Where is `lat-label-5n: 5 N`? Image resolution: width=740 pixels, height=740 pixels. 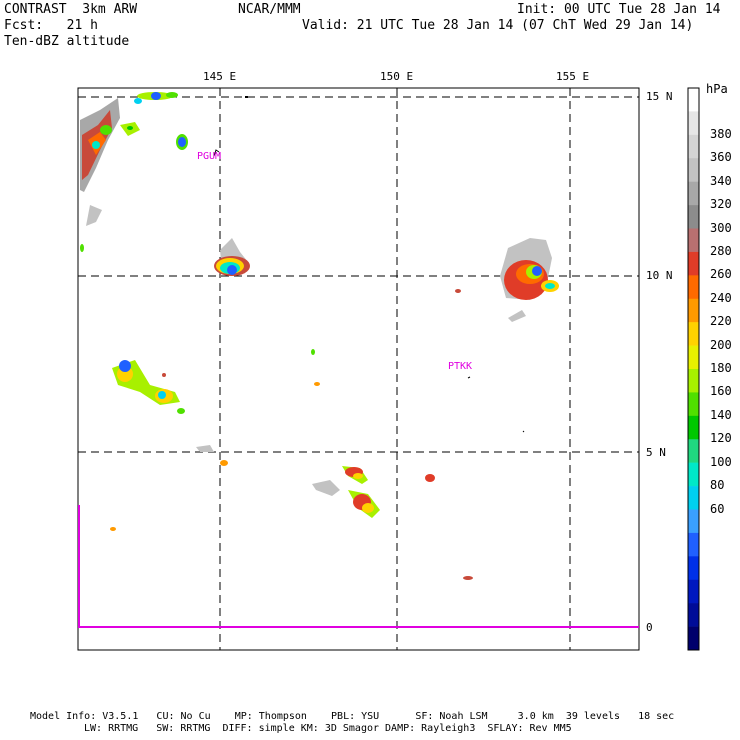 lat-label-5n: 5 N is located at coordinates (656, 452).